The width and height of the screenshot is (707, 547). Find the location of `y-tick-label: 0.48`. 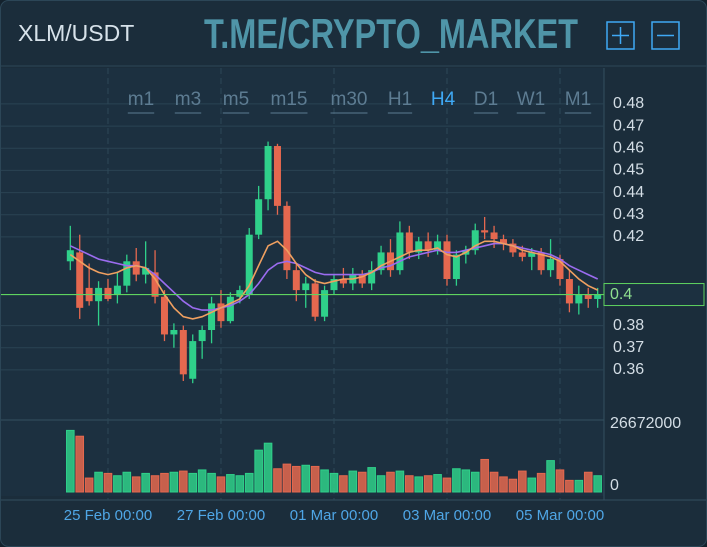

y-tick-label: 0.48 is located at coordinates (628, 103).